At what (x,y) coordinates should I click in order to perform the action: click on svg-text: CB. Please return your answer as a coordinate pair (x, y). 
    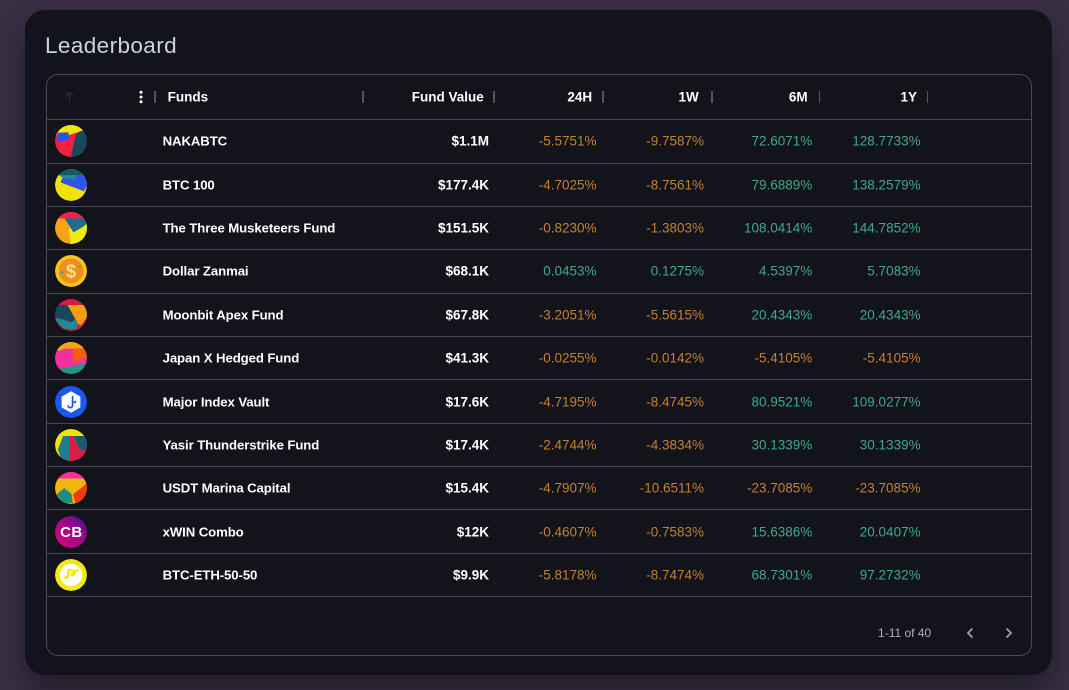
    Looking at the image, I should click on (71, 532).